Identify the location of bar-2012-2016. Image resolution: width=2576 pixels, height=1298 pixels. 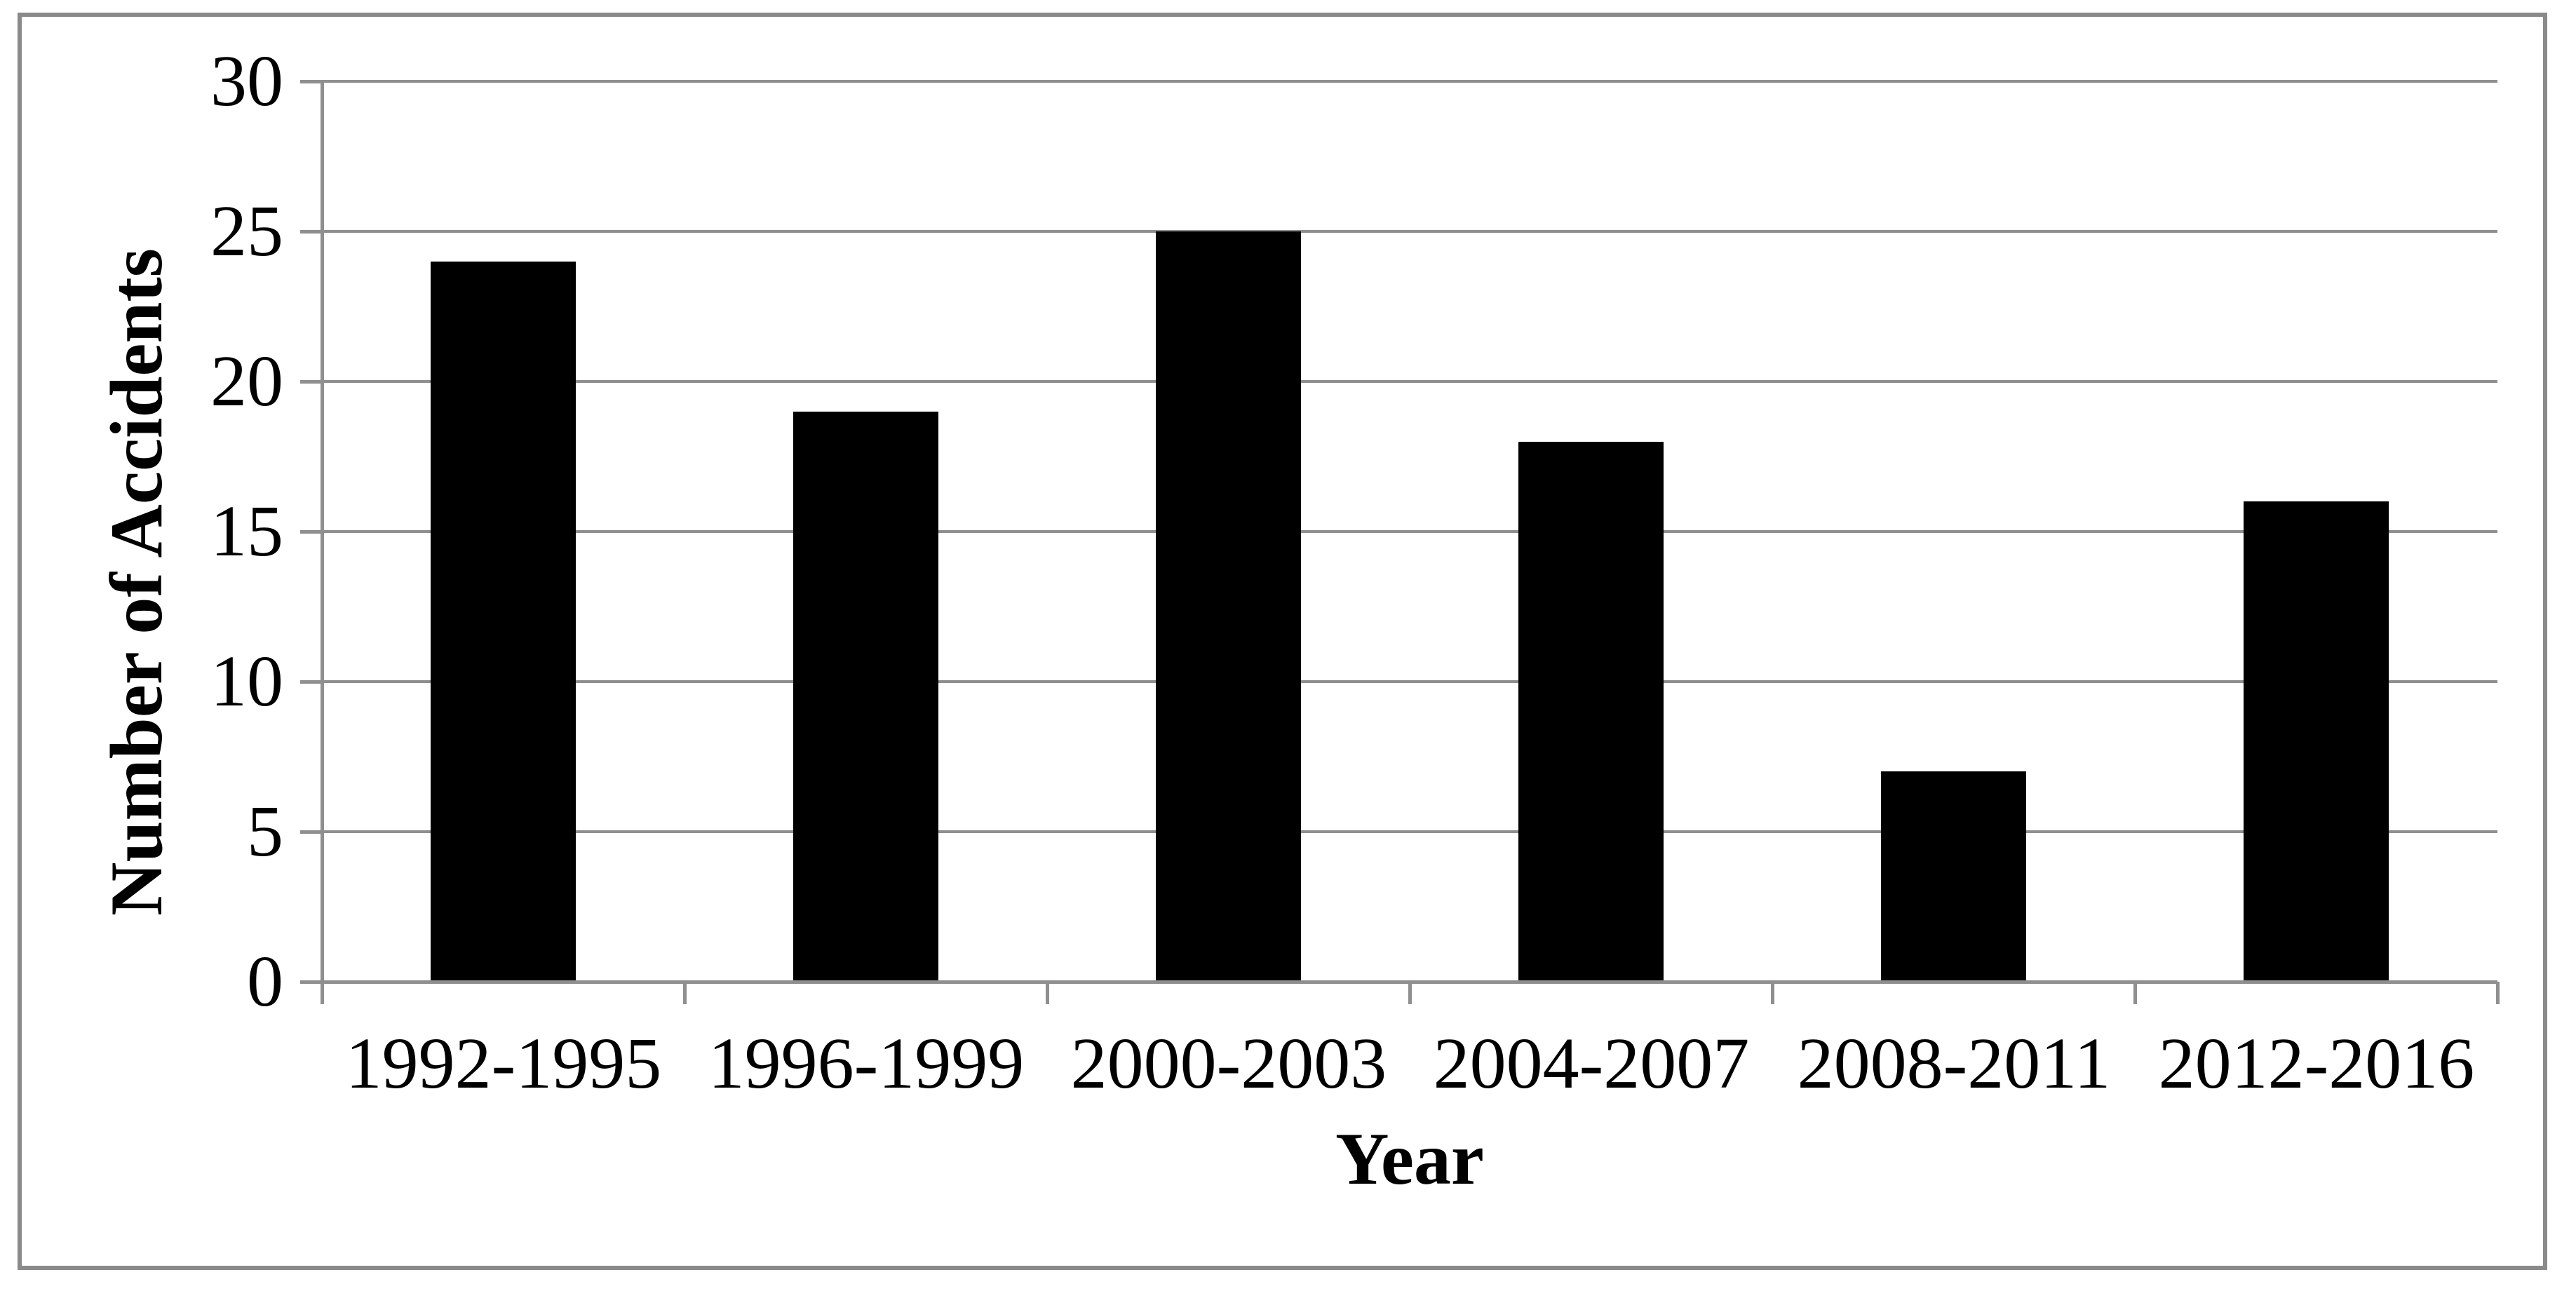
(2316, 741).